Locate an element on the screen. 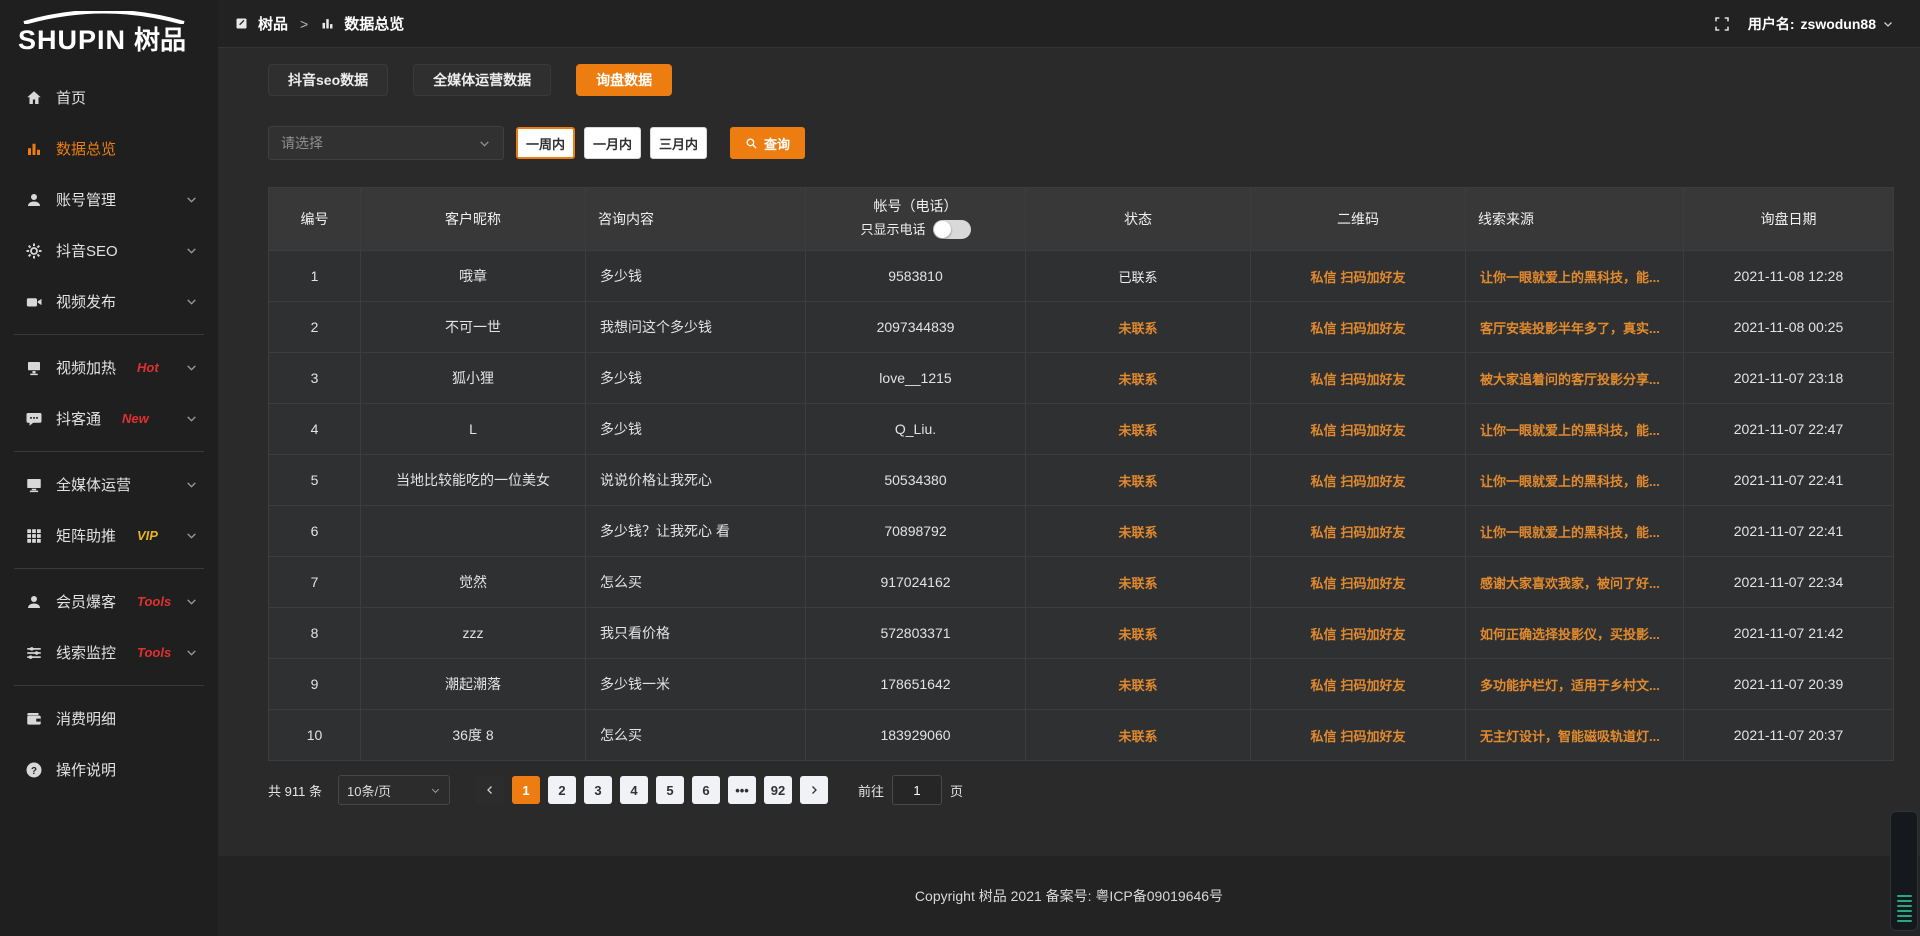  topbar-right: 用户名: zswodun88 is located at coordinates (1804, 24).